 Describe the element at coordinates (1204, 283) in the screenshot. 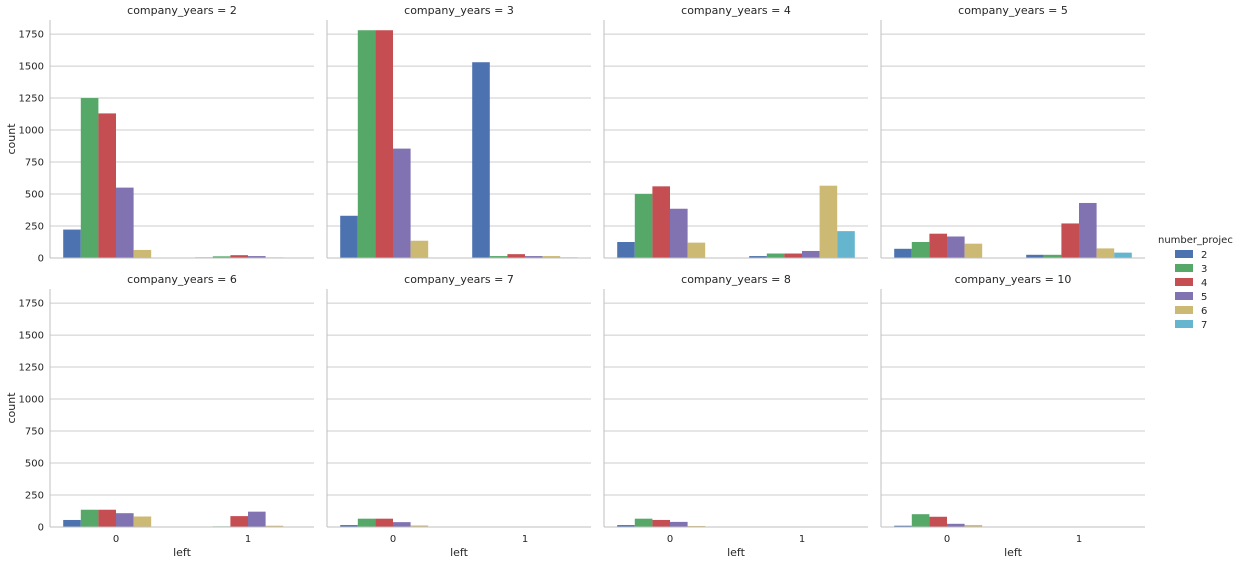

I see `legend-label-4: 4` at that location.